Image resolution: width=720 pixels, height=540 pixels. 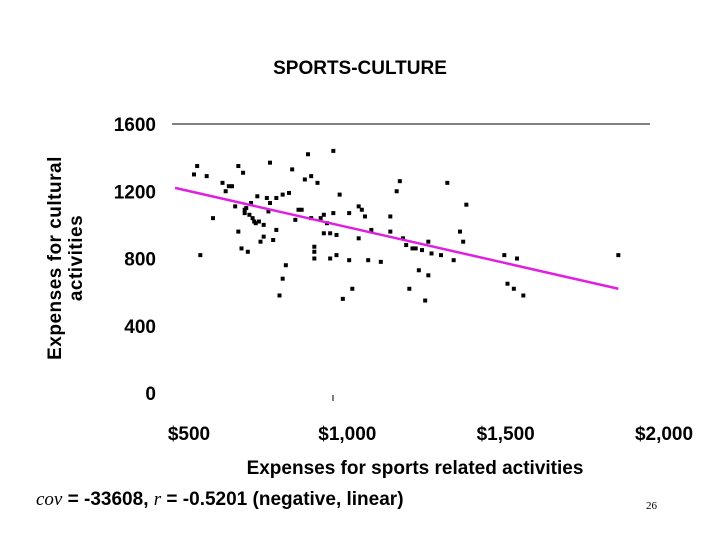 What do you see at coordinates (360, 68) in the screenshot?
I see `chart-title: SPORTS-CULTURE` at bounding box center [360, 68].